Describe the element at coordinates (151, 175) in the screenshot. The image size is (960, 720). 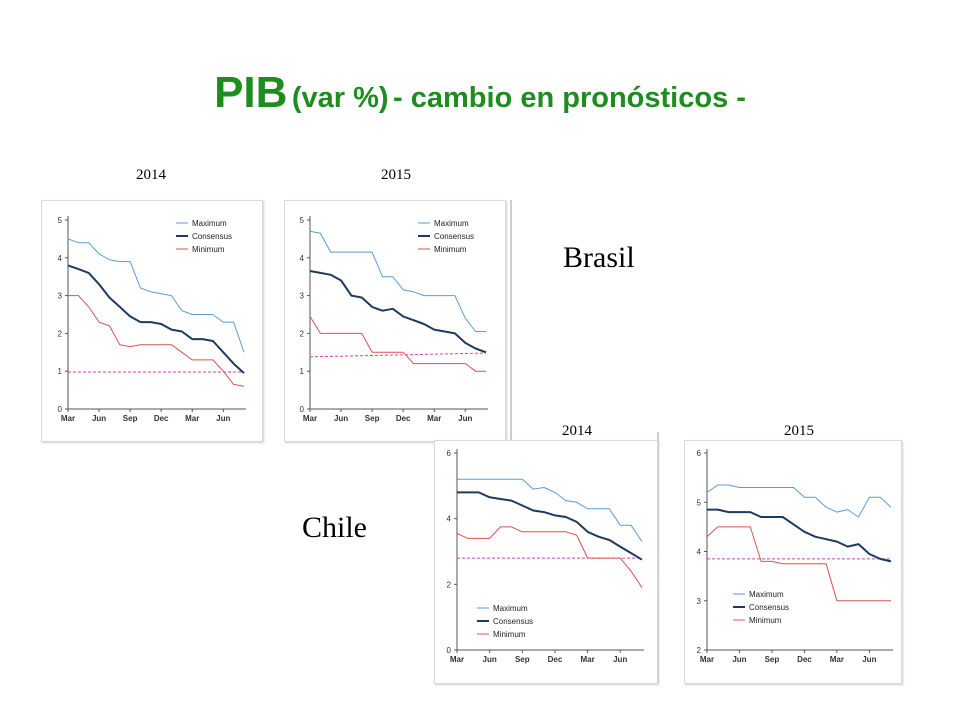
I see `year-label-brasil-2014: 2014` at that location.